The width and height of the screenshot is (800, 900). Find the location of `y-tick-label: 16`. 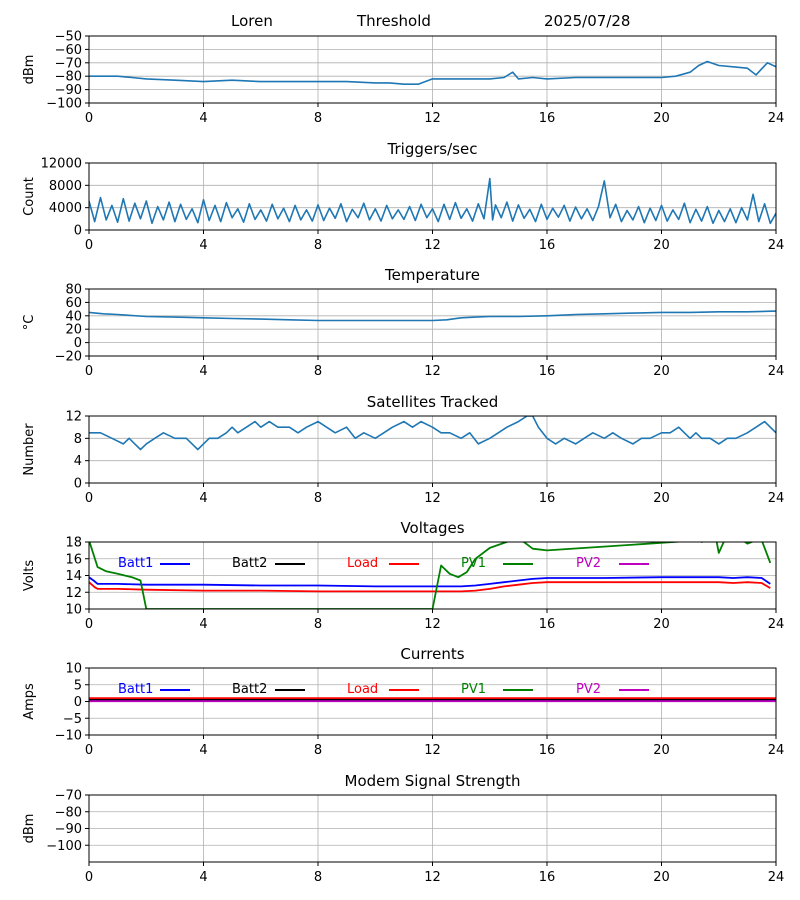

y-tick-label: 16 is located at coordinates (73, 559).